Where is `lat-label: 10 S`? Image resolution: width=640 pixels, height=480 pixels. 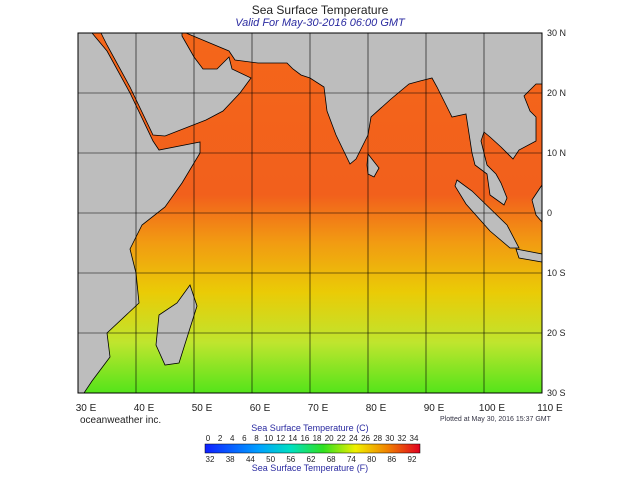 lat-label: 10 S is located at coordinates (556, 273).